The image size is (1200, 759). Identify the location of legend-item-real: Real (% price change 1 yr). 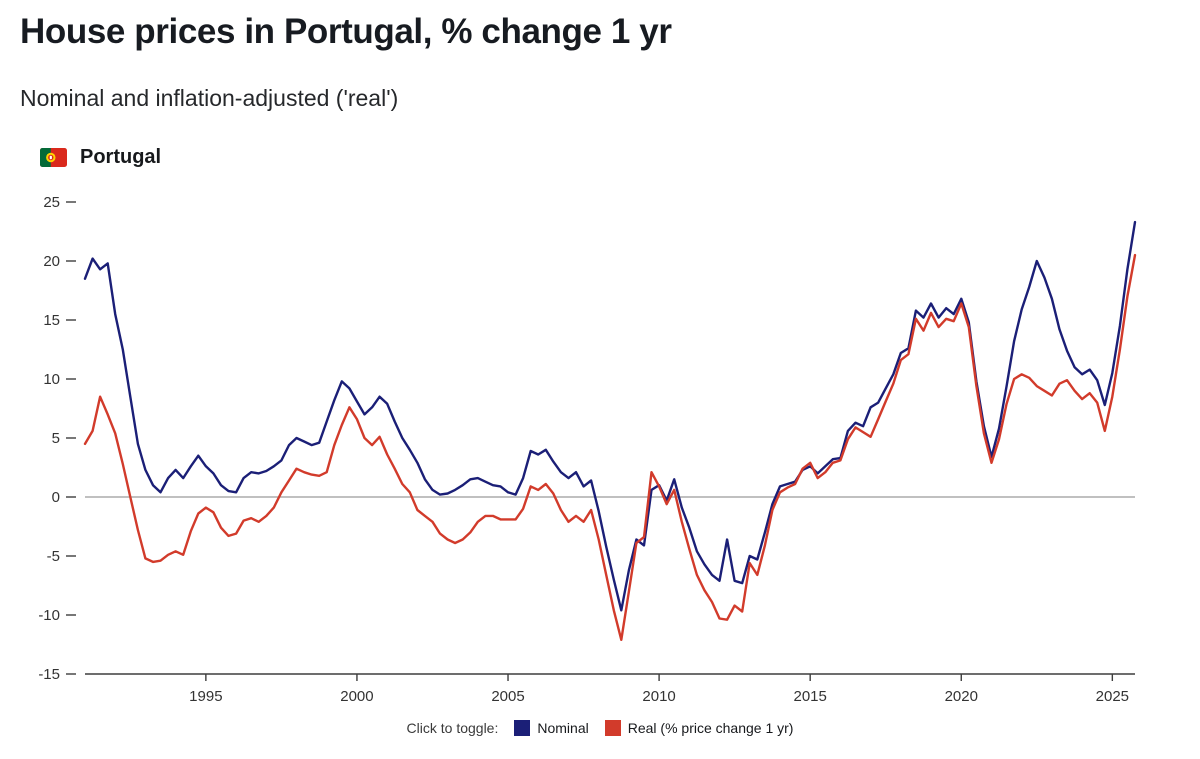
(699, 728).